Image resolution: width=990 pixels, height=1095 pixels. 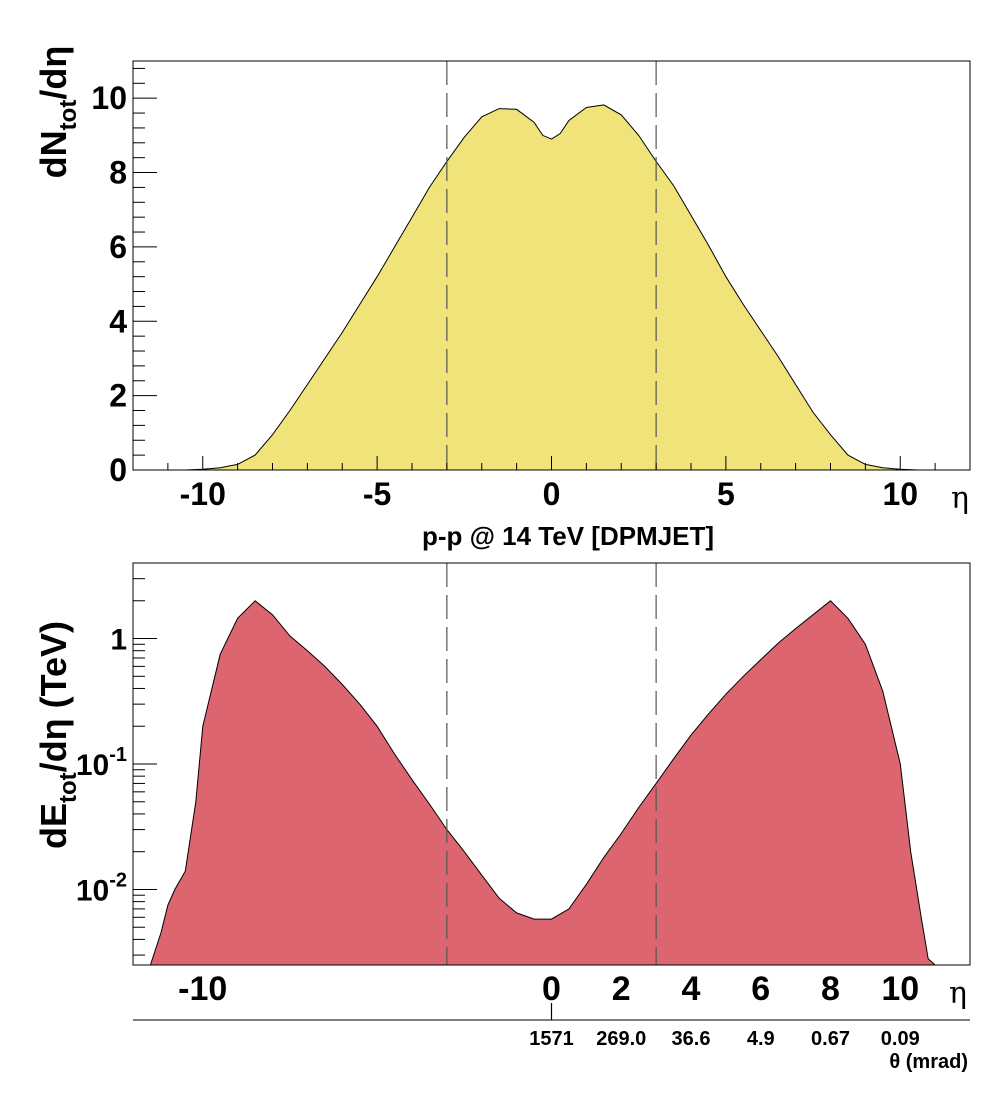 What do you see at coordinates (830, 1039) in the screenshot?
I see `theta-tick-label: 0.67` at bounding box center [830, 1039].